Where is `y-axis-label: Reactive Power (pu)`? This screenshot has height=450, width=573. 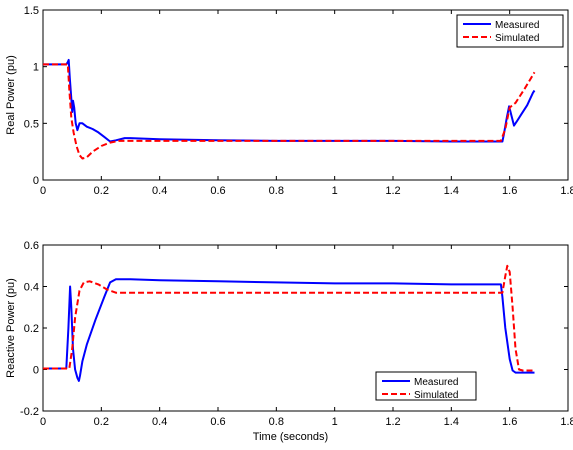 y-axis-label: Reactive Power (pu) is located at coordinates (11, 328).